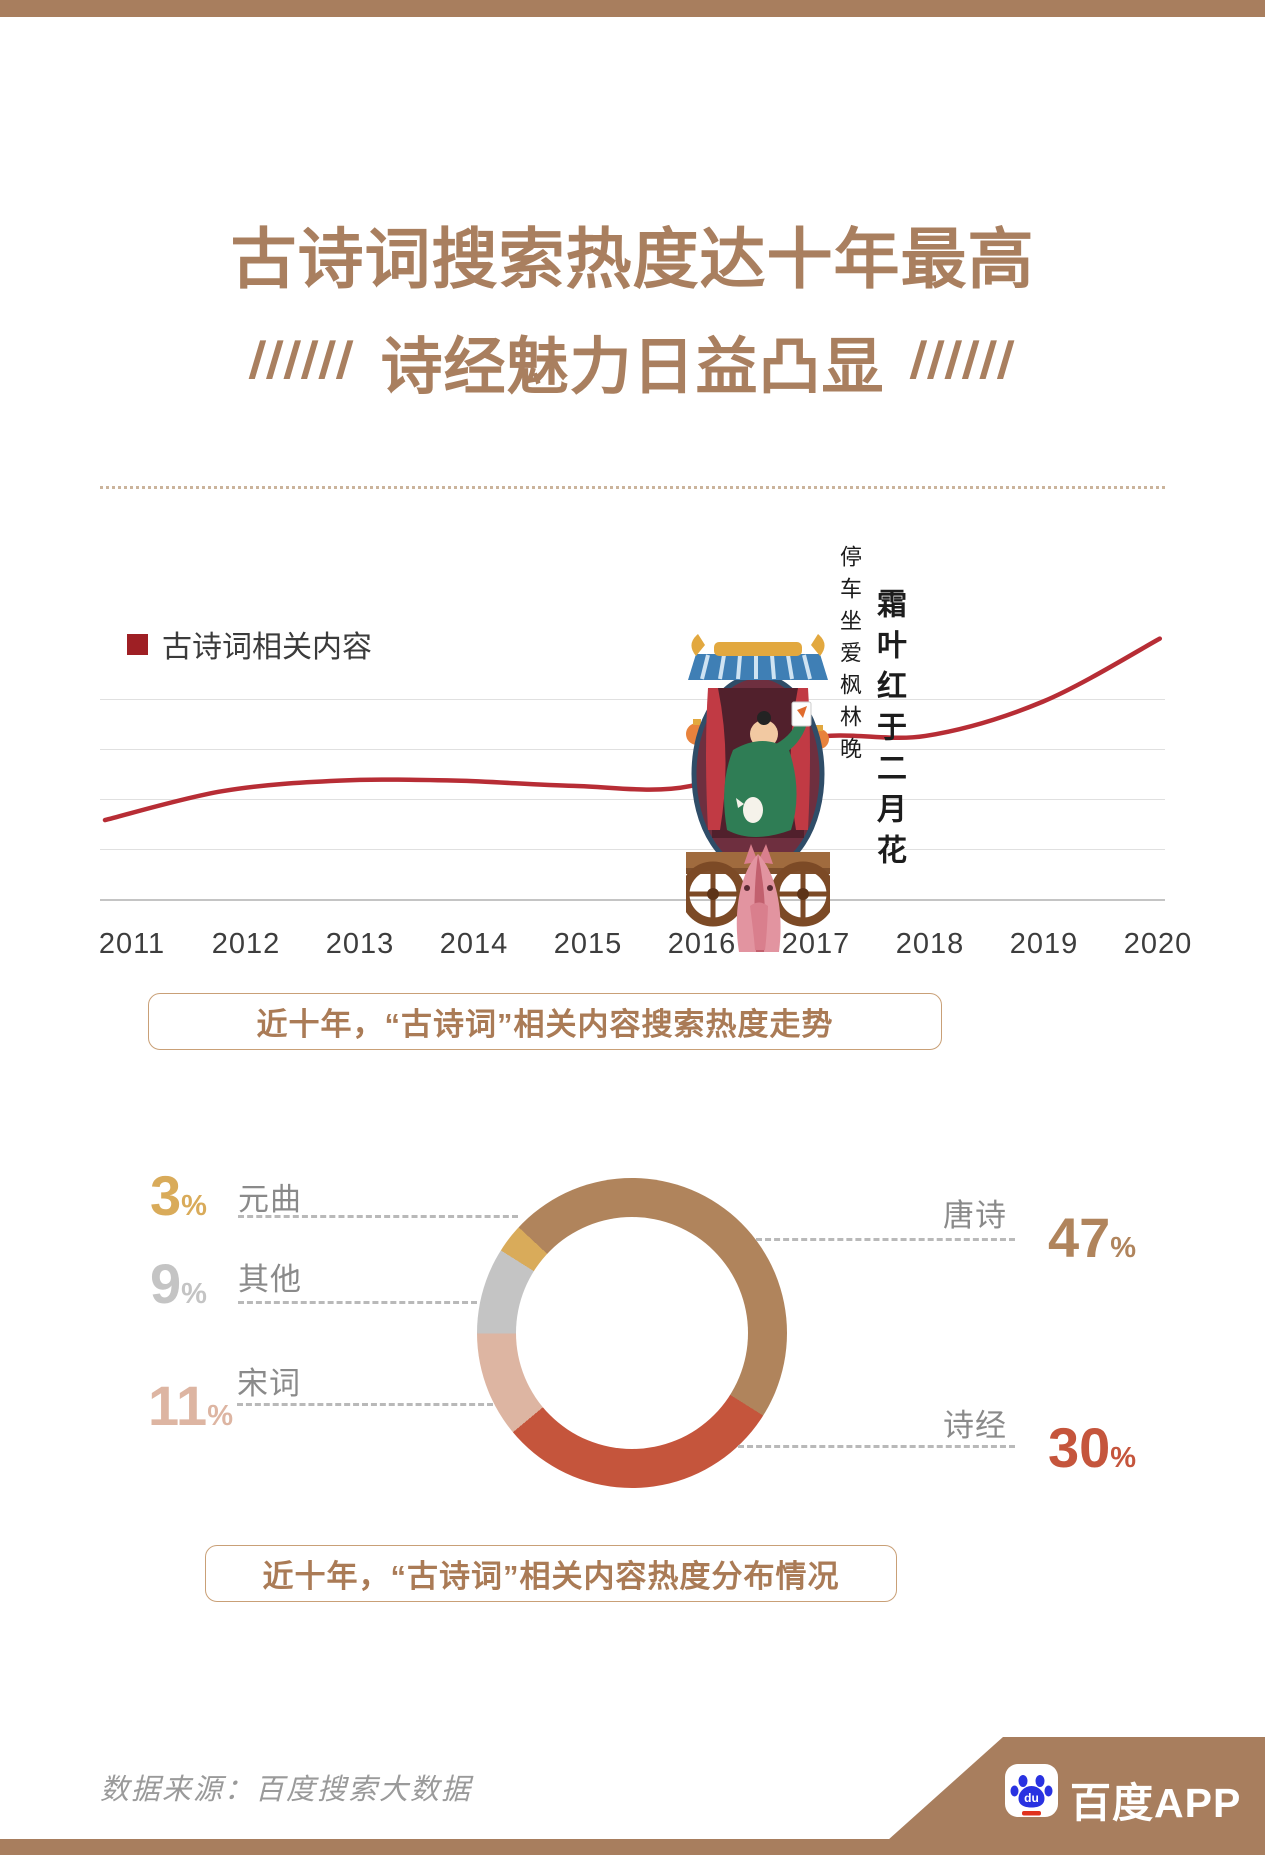 This screenshot has height=1855, width=1265. Describe the element at coordinates (702, 944) in the screenshot. I see `x-tick-2016: 2016` at that location.